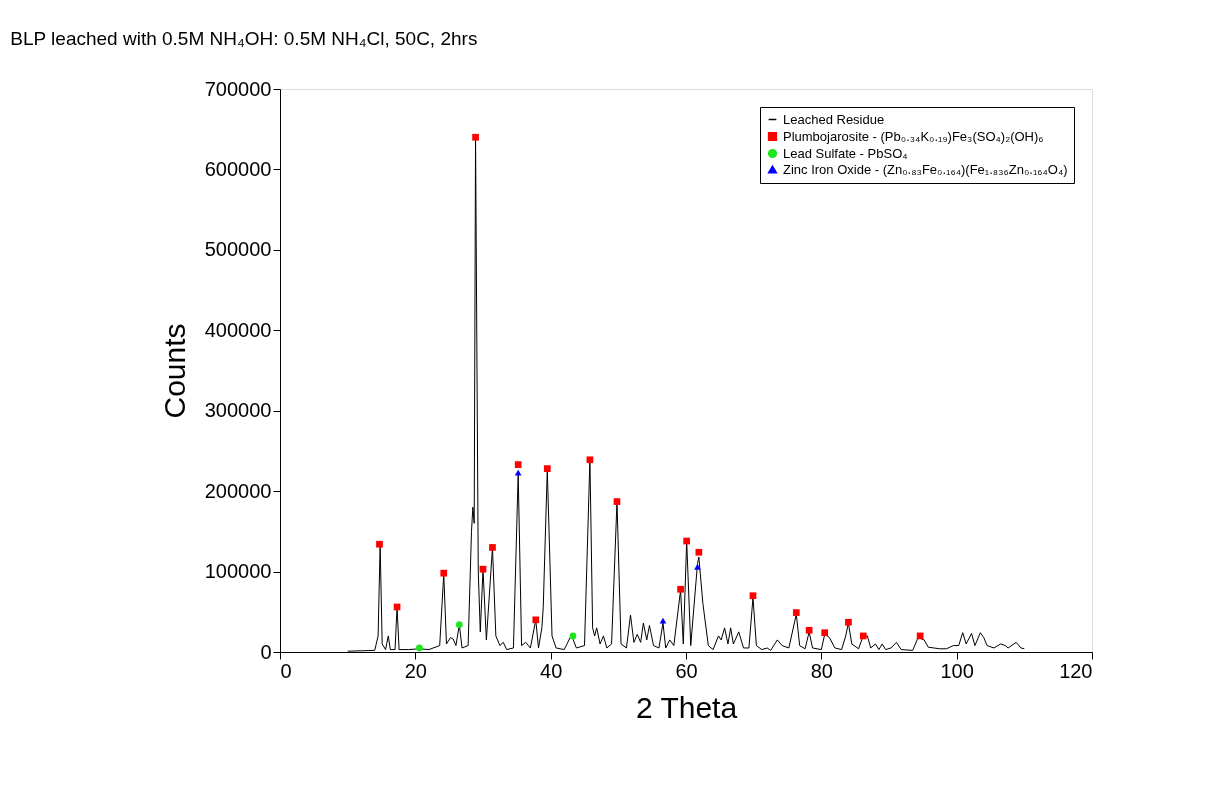  Describe the element at coordinates (244, 38) in the screenshot. I see `chart-title: BLP leached with 0.5M NH₄OH: 0.5M NH₄Cl, 50C, 2hrs` at that location.